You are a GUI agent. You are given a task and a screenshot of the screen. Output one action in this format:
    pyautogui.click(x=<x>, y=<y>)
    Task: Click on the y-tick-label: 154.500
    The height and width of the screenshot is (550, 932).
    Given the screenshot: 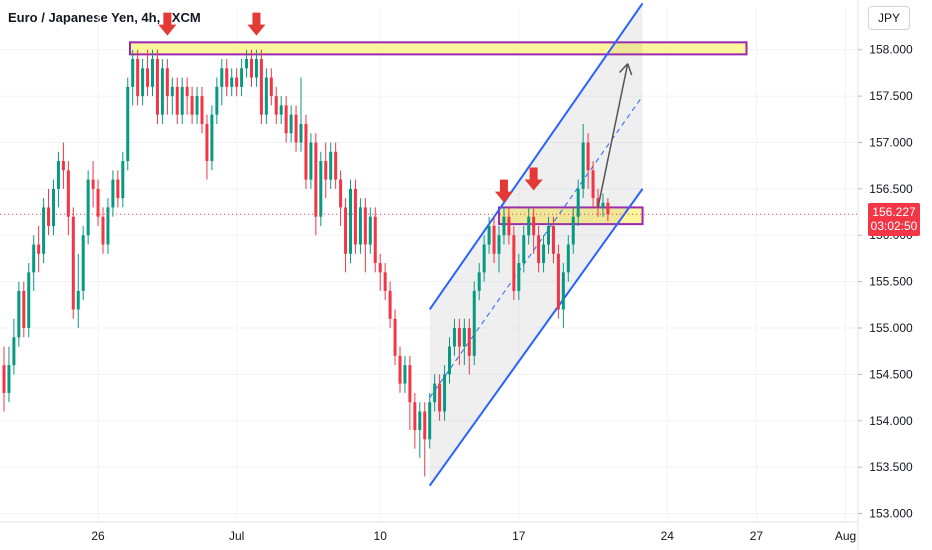 What is the action you would take?
    pyautogui.click(x=891, y=374)
    